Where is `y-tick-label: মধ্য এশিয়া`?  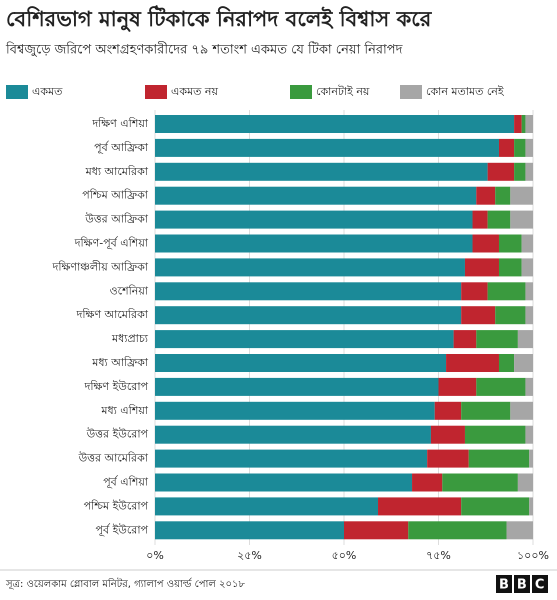 y-tick-label: মধ্য এশিয়া is located at coordinates (124, 410).